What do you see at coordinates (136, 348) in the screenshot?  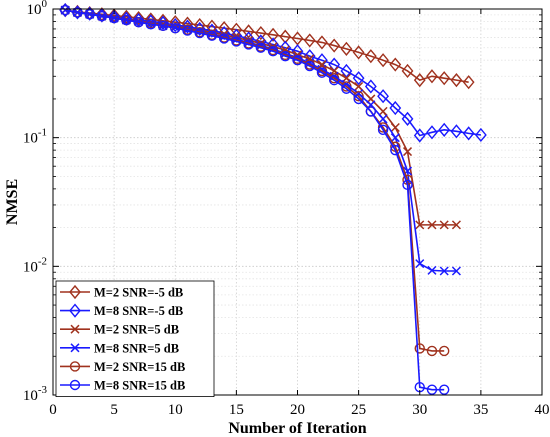 I see `legend-label: M=8 SNR=5 dB` at bounding box center [136, 348].